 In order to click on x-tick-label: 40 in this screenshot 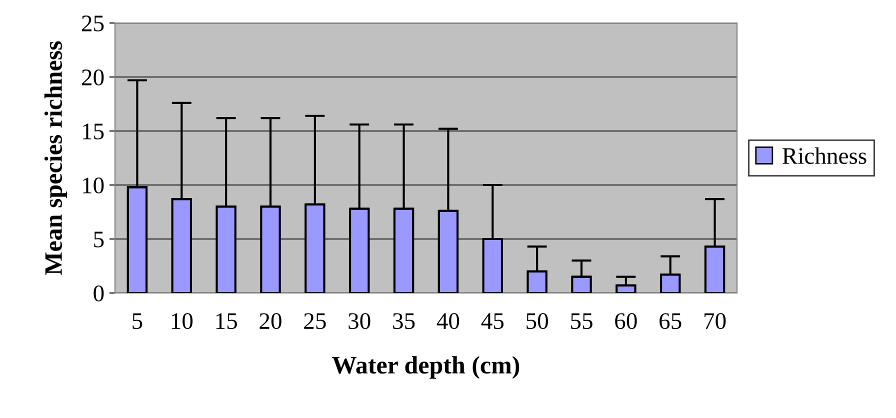, I will do `click(448, 321)`.